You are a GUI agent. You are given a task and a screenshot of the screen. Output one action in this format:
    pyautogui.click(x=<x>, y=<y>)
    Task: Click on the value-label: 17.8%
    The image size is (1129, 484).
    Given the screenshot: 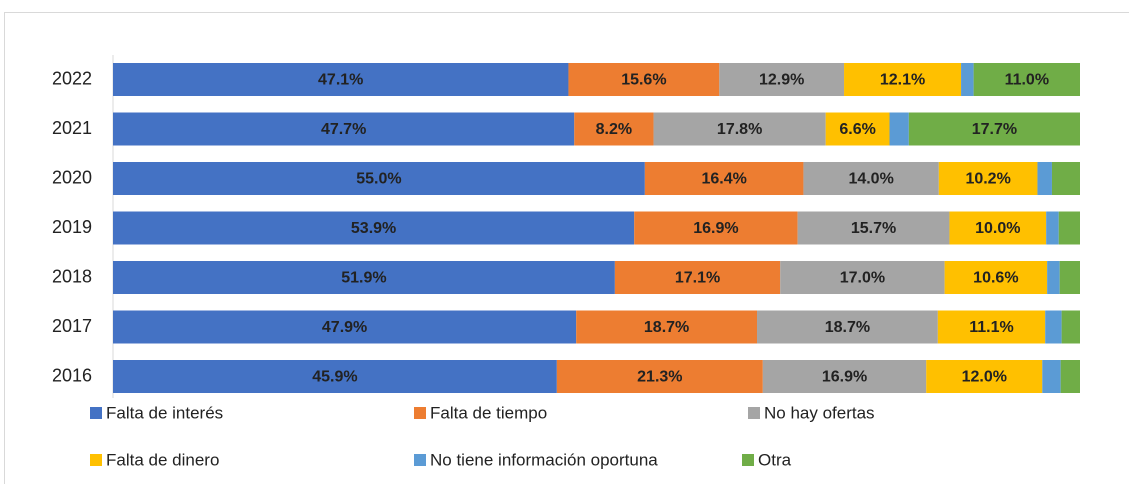 What is the action you would take?
    pyautogui.click(x=739, y=129)
    